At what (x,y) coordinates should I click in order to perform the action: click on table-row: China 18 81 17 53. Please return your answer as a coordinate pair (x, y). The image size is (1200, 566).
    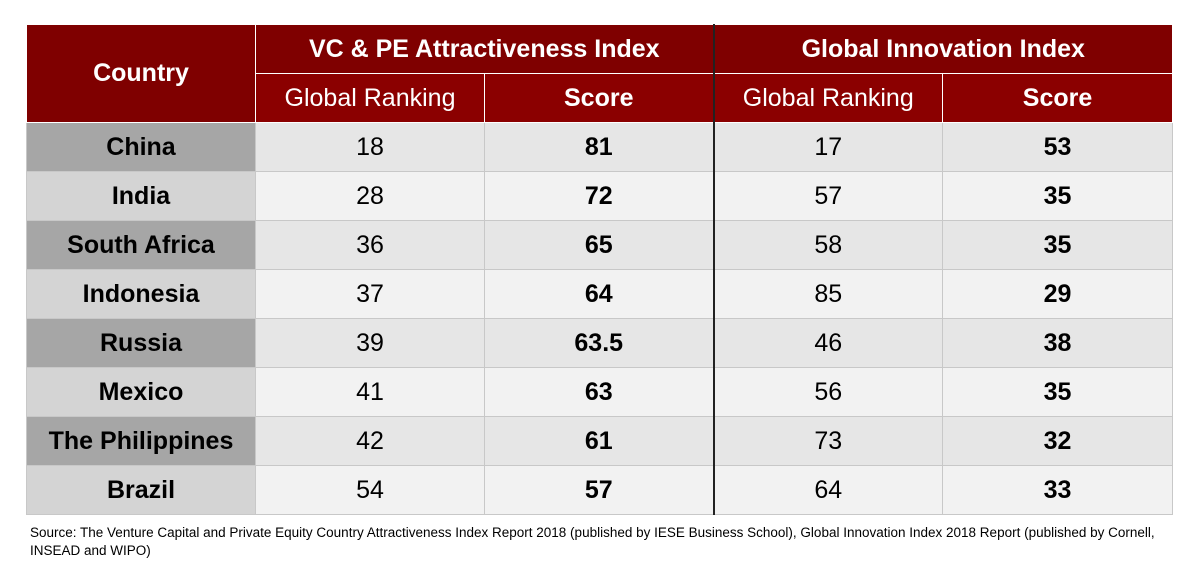
    Looking at the image, I should click on (600, 147).